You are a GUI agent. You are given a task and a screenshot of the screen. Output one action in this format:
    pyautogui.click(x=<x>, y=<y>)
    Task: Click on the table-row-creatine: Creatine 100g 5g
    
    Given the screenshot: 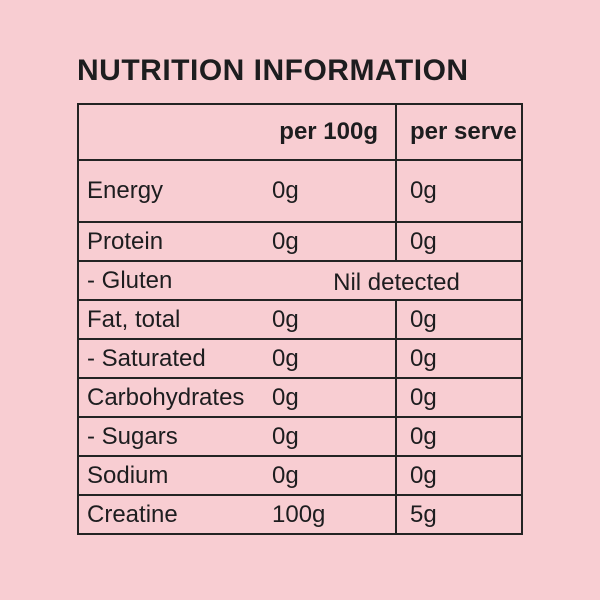 What is the action you would take?
    pyautogui.click(x=300, y=513)
    